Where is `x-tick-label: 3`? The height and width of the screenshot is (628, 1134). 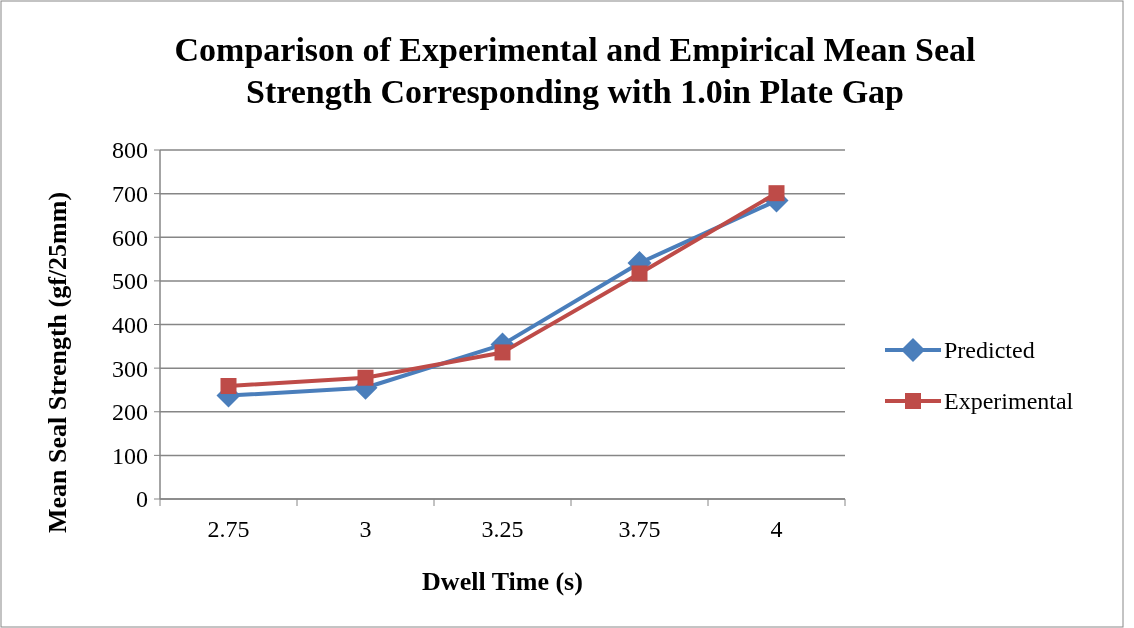 x-tick-label: 3 is located at coordinates (365, 529).